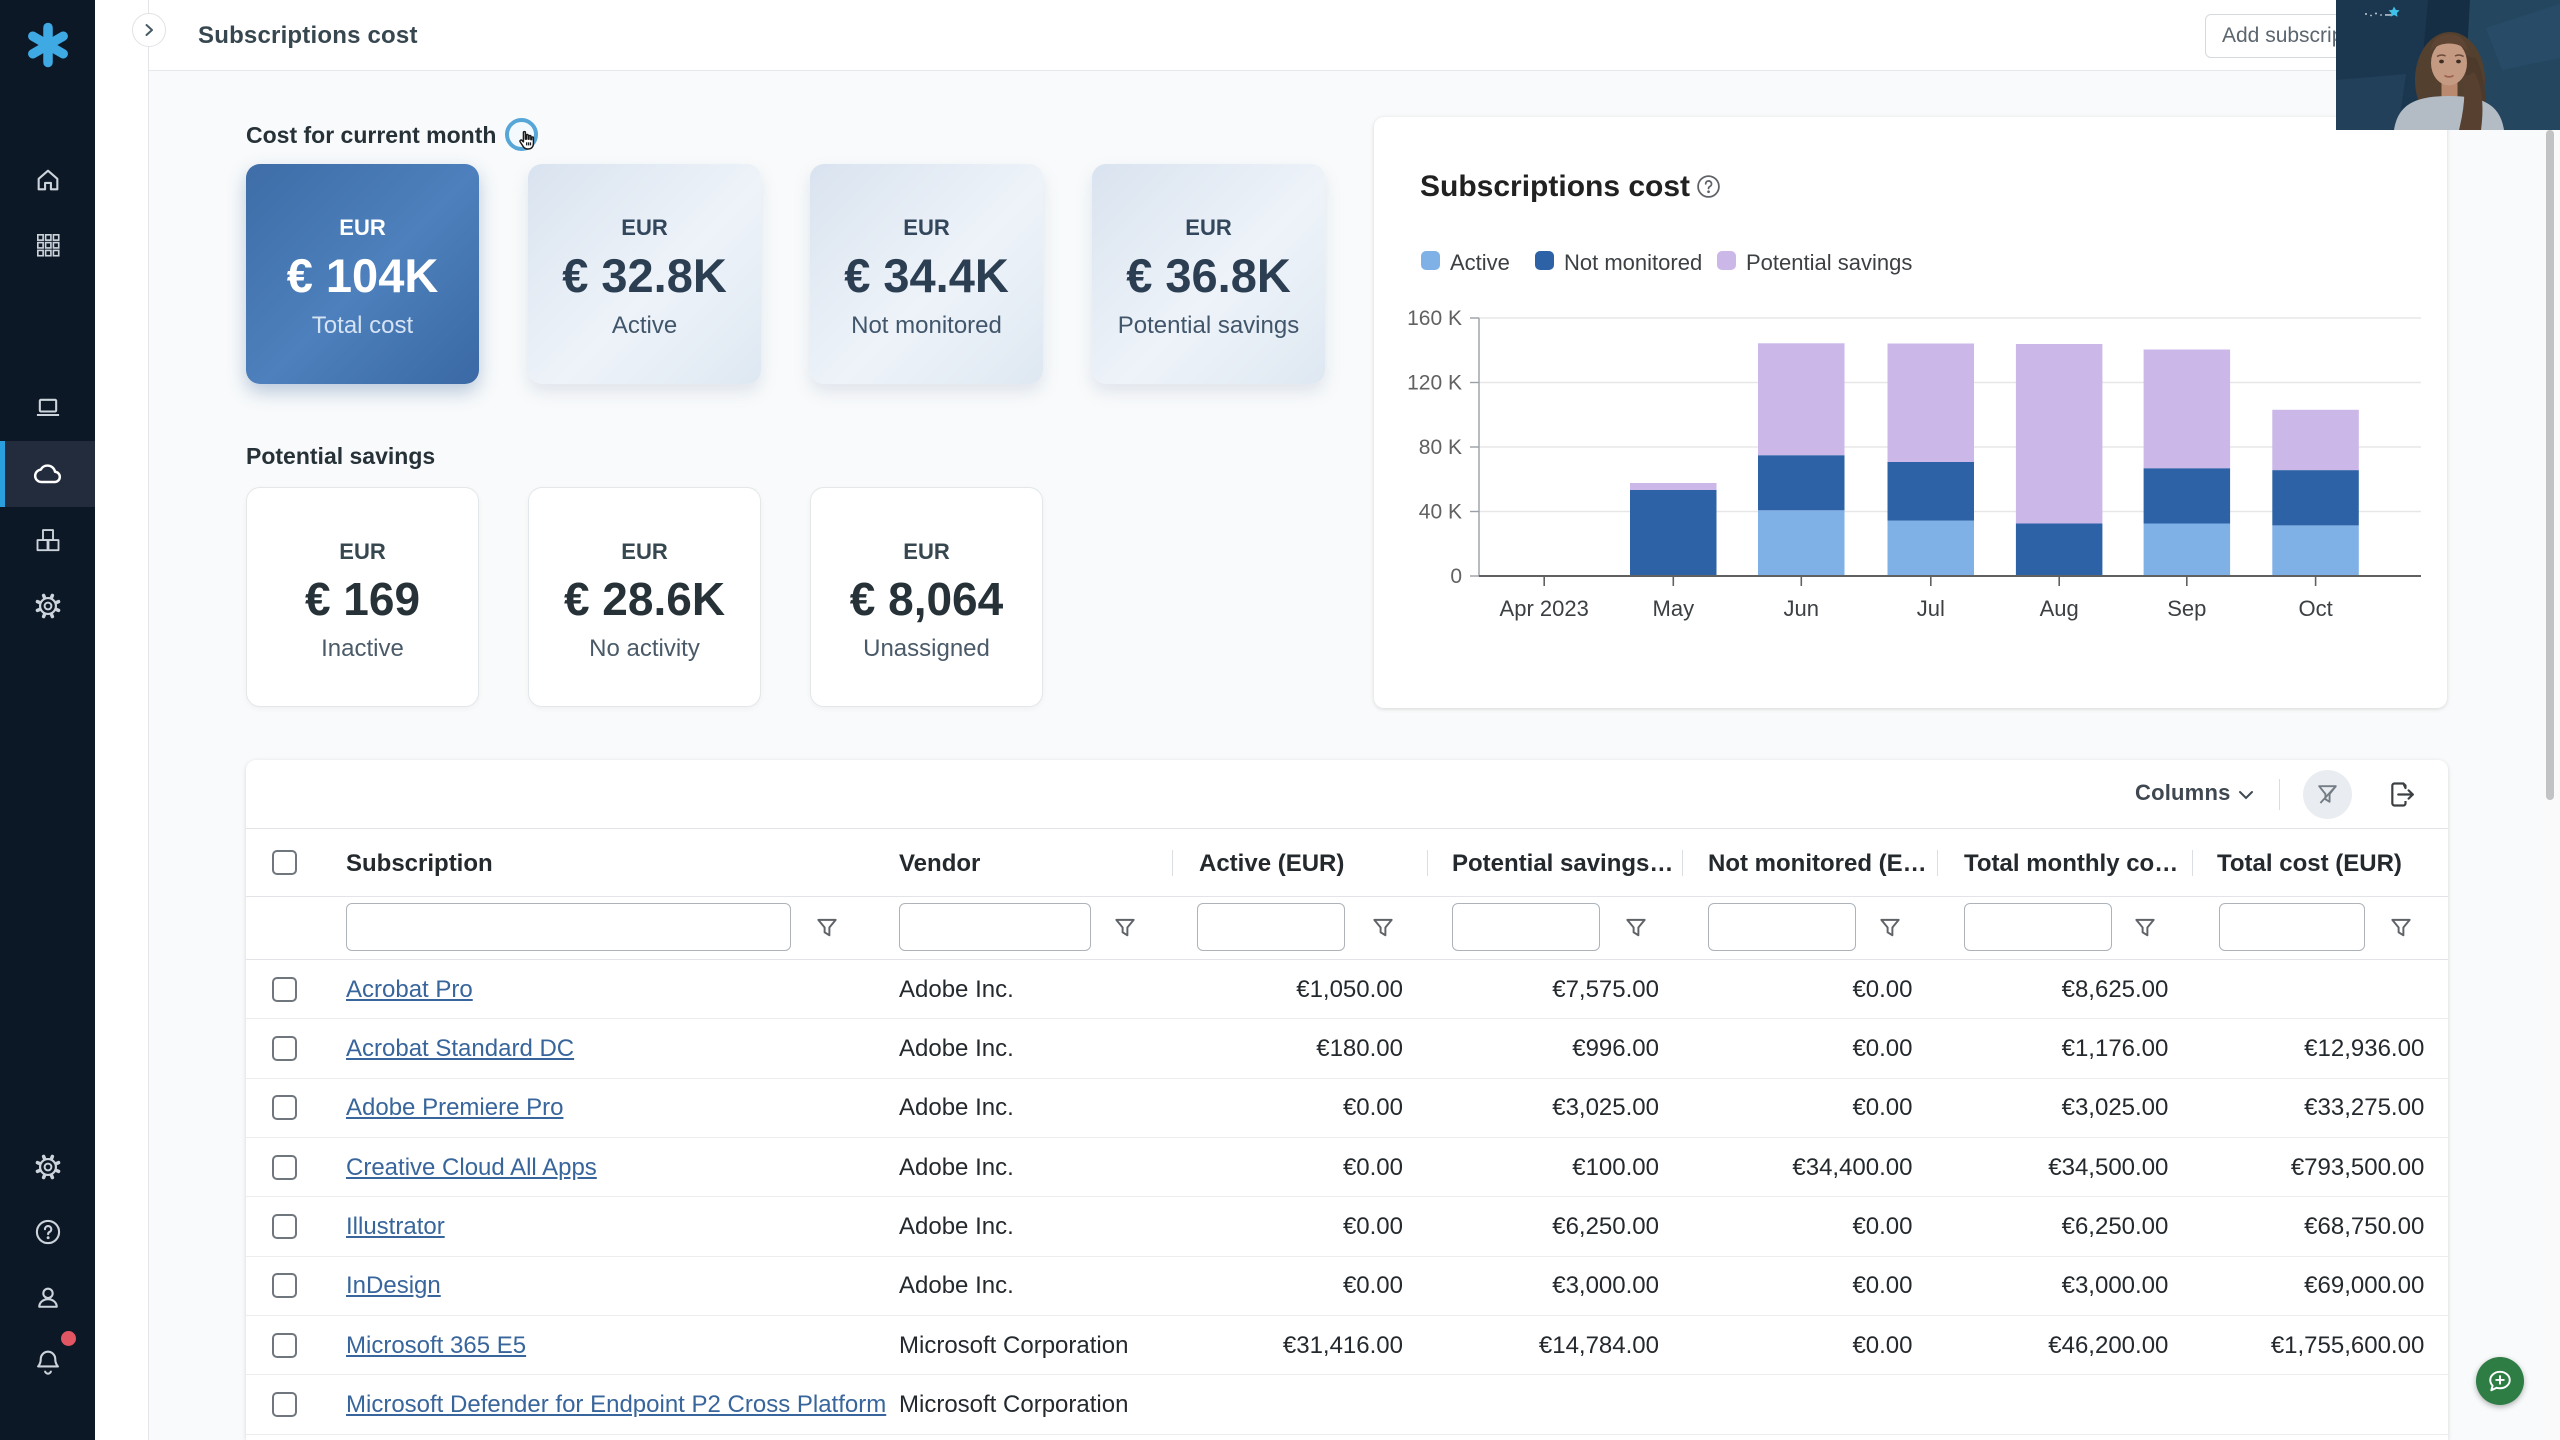 This screenshot has height=1440, width=2560. What do you see at coordinates (2186, 608) in the screenshot?
I see `svg-text: Sep` at bounding box center [2186, 608].